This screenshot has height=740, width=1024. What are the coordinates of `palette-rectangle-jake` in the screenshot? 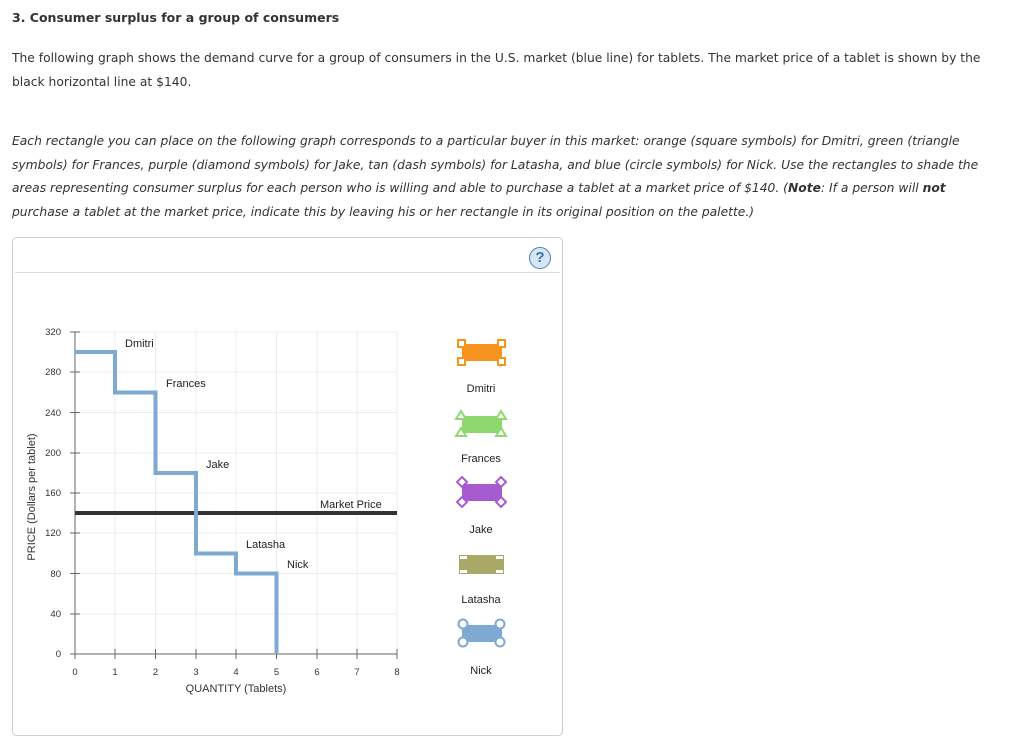 It's located at (481, 492).